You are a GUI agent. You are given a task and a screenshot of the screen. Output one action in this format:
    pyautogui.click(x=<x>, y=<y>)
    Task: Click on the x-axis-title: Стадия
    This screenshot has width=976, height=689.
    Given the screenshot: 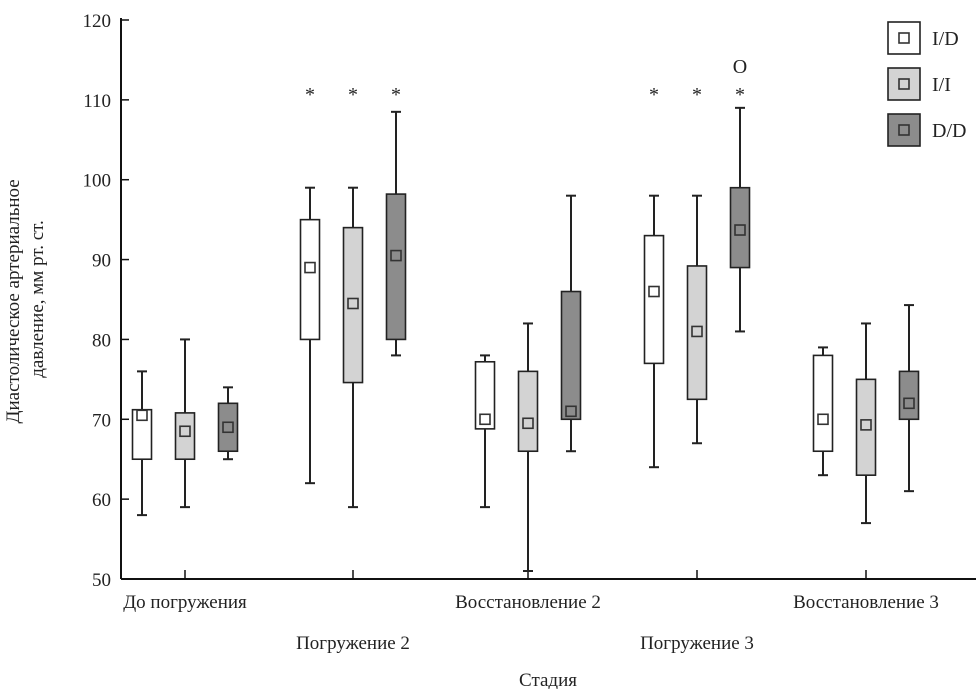 What is the action you would take?
    pyautogui.click(x=548, y=679)
    